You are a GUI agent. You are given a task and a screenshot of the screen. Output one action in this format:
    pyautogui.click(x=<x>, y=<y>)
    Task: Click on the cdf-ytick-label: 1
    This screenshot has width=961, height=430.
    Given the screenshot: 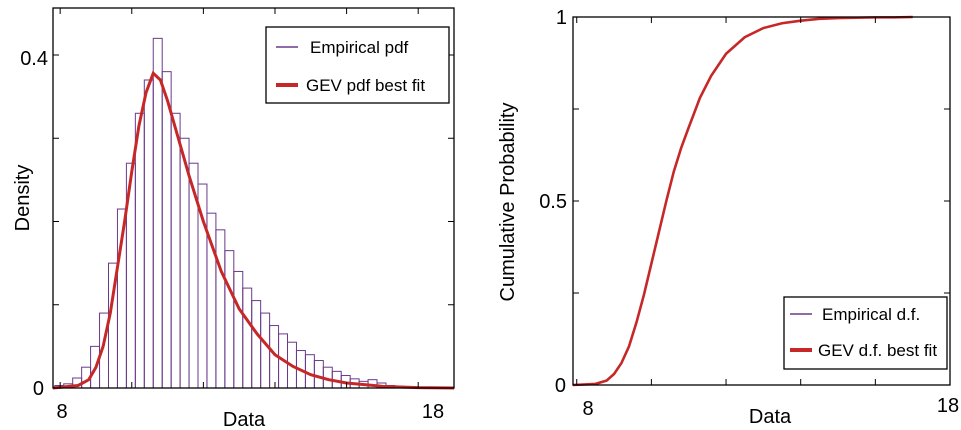 What is the action you would take?
    pyautogui.click(x=561, y=18)
    